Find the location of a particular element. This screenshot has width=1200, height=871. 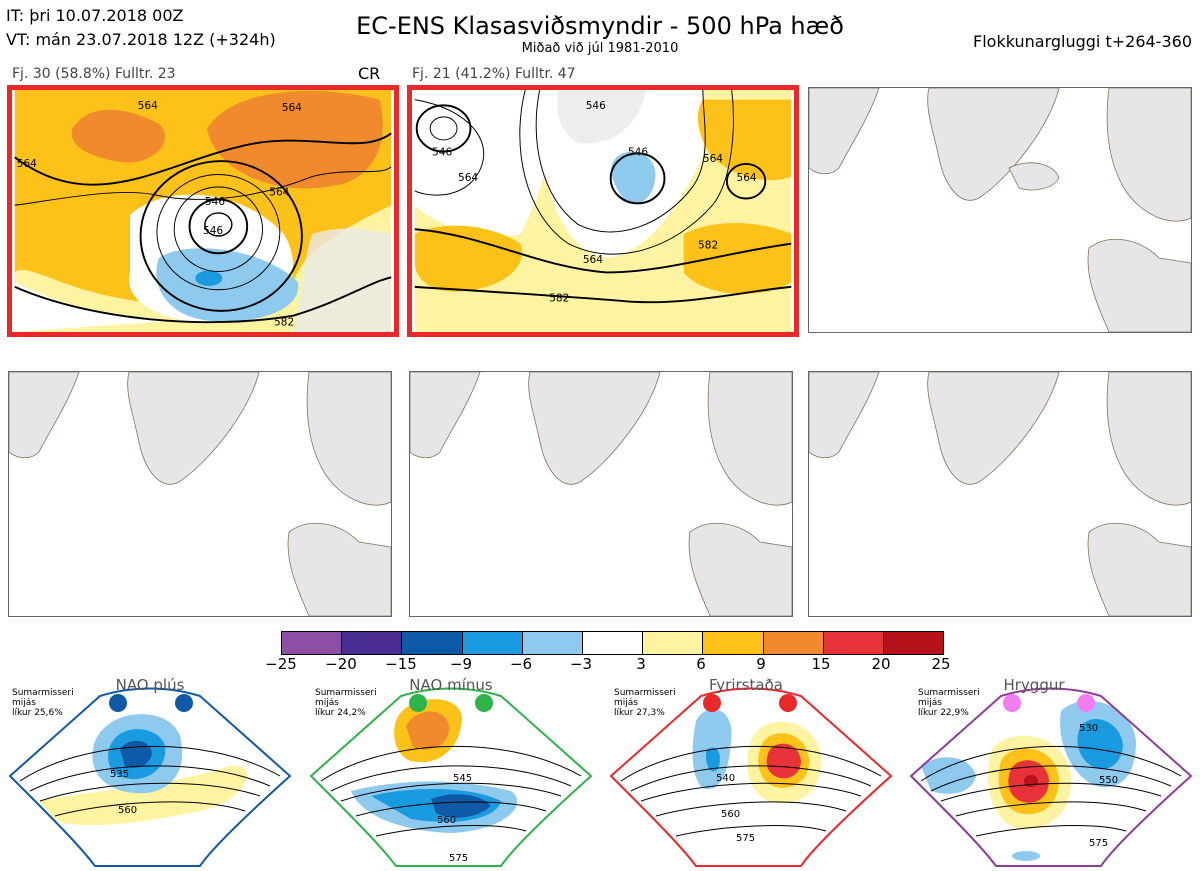

regime-nao-minus: 545 560 575 is located at coordinates (451, 776).